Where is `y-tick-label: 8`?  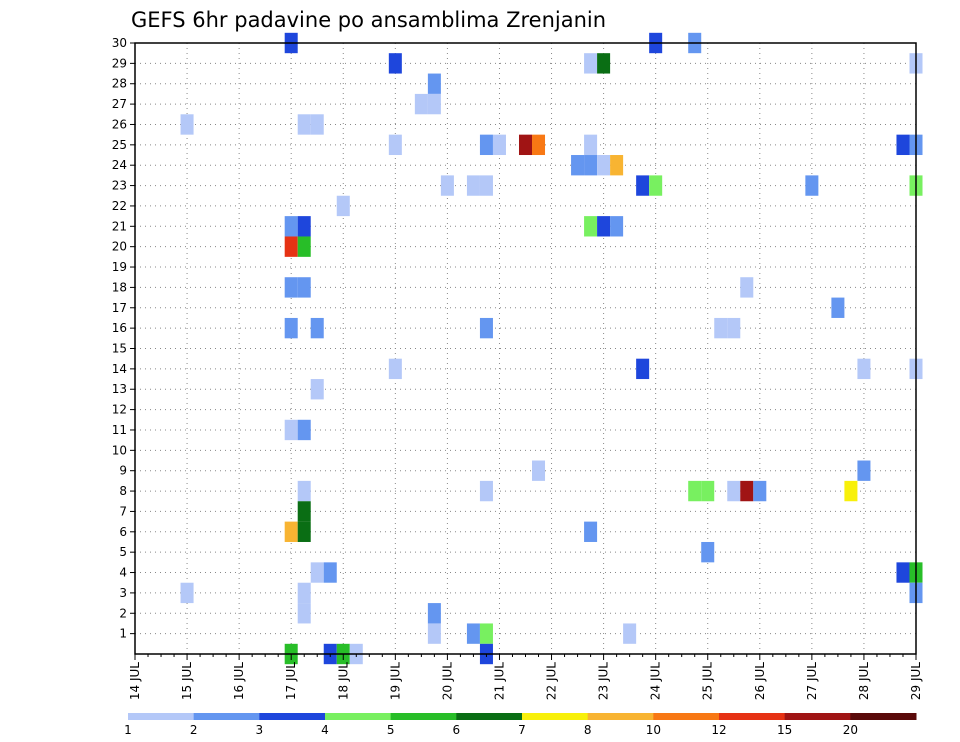
y-tick-label: 8 is located at coordinates (123, 491).